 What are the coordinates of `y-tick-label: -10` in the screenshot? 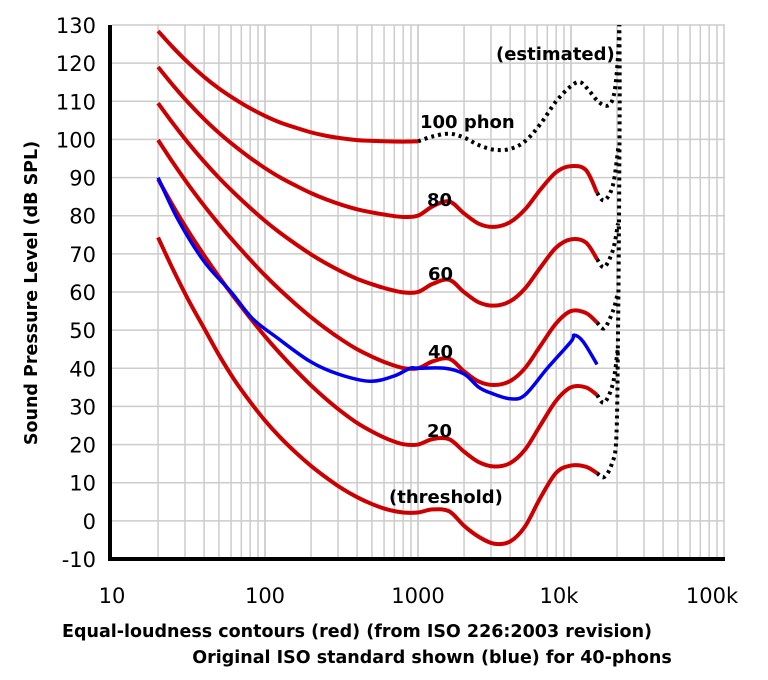 It's located at (79, 560).